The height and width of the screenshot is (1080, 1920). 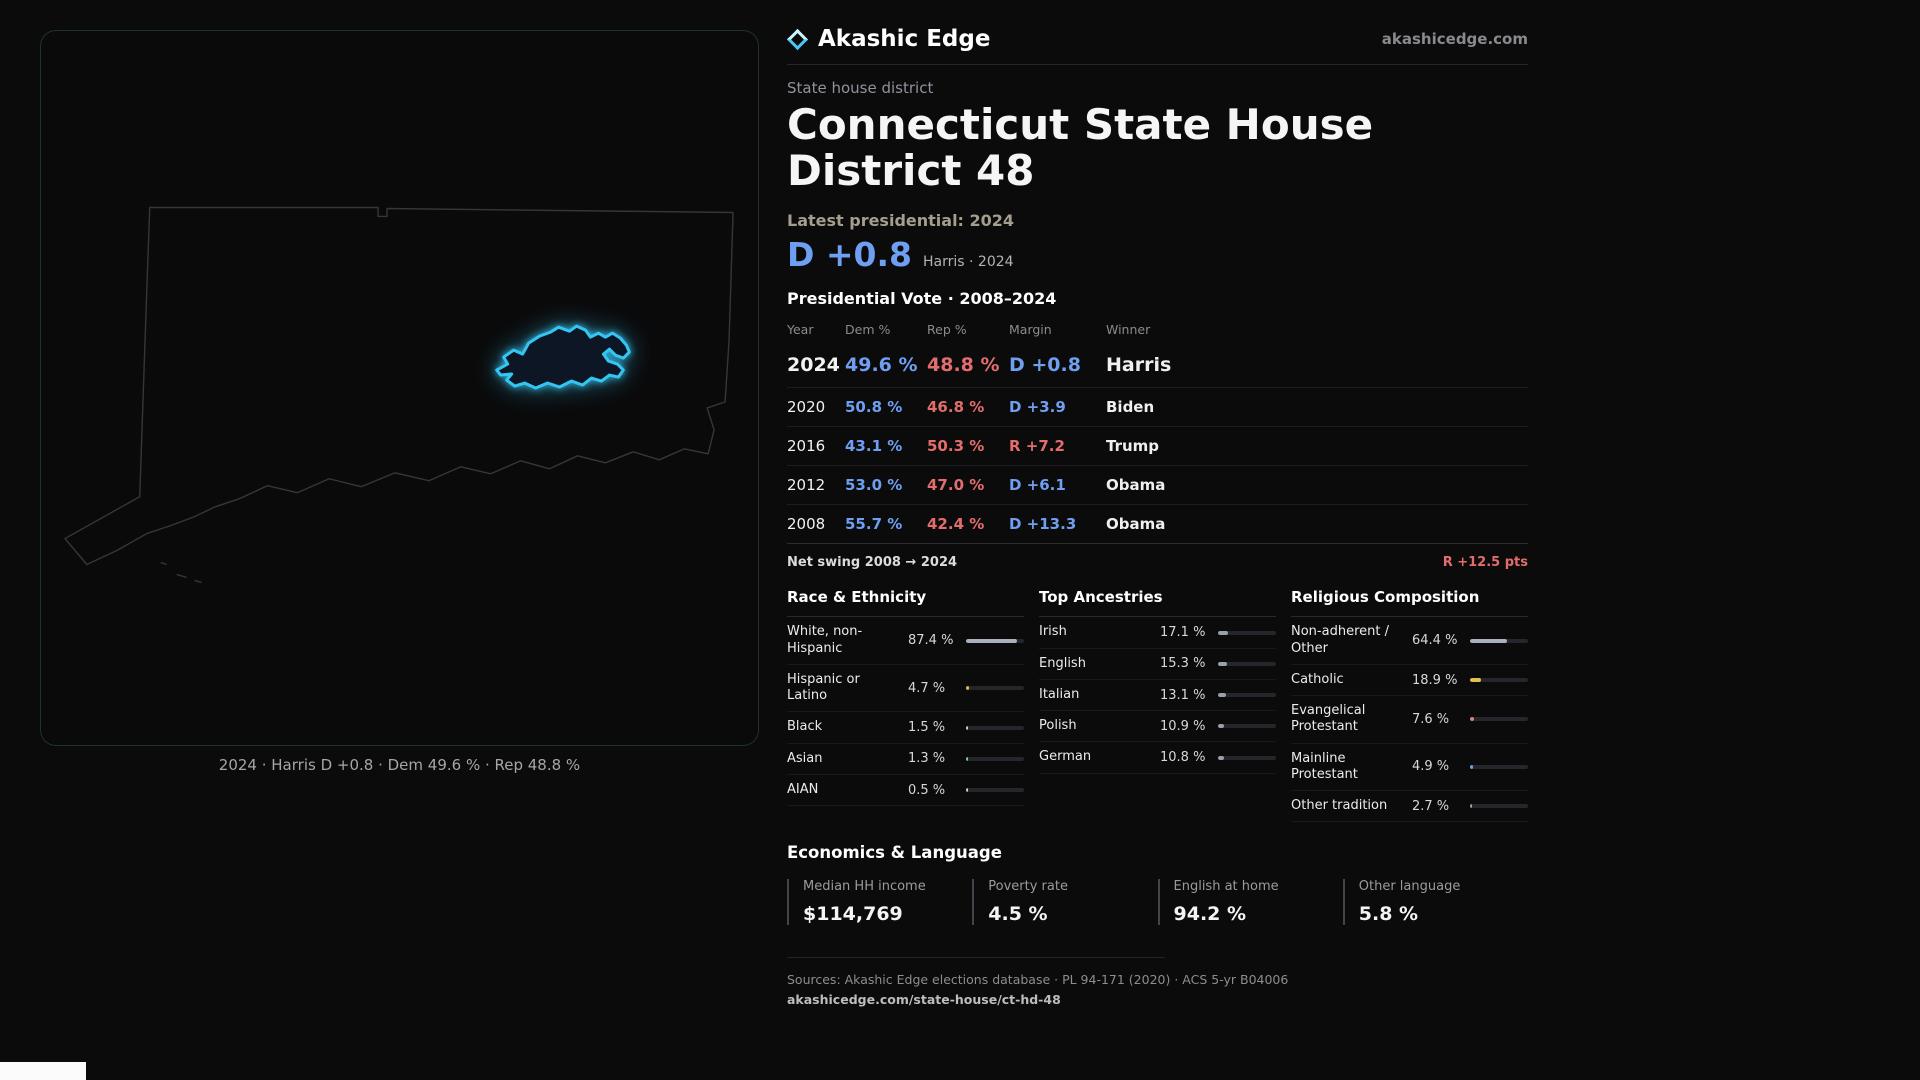 What do you see at coordinates (1409, 887) in the screenshot?
I see `stat-label: Other language` at bounding box center [1409, 887].